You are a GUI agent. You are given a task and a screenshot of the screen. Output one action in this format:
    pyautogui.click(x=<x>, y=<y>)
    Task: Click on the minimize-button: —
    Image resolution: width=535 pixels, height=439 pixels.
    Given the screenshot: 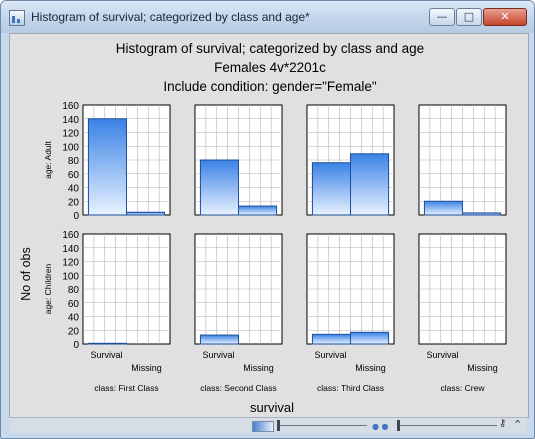 What is the action you would take?
    pyautogui.click(x=442, y=17)
    